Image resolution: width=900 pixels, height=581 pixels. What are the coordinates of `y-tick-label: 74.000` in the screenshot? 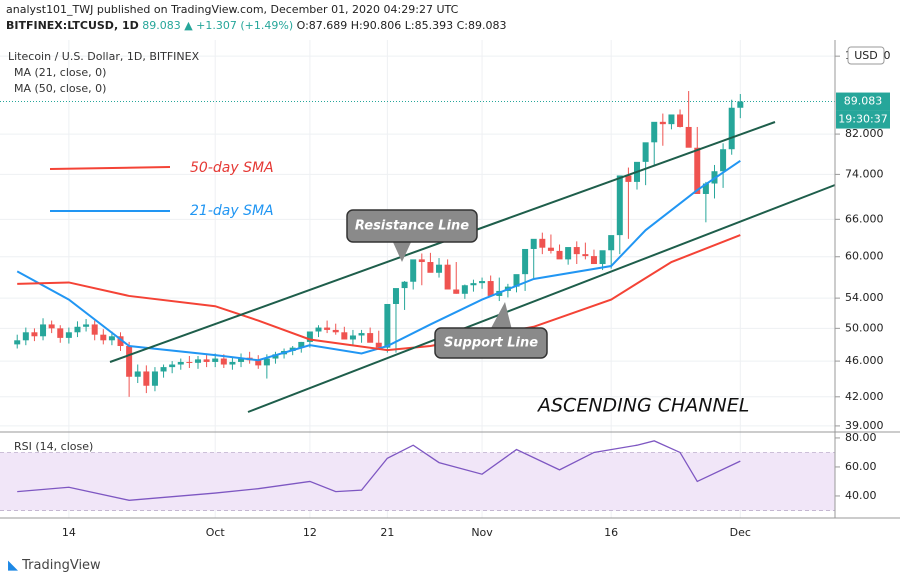 It's located at (864, 173).